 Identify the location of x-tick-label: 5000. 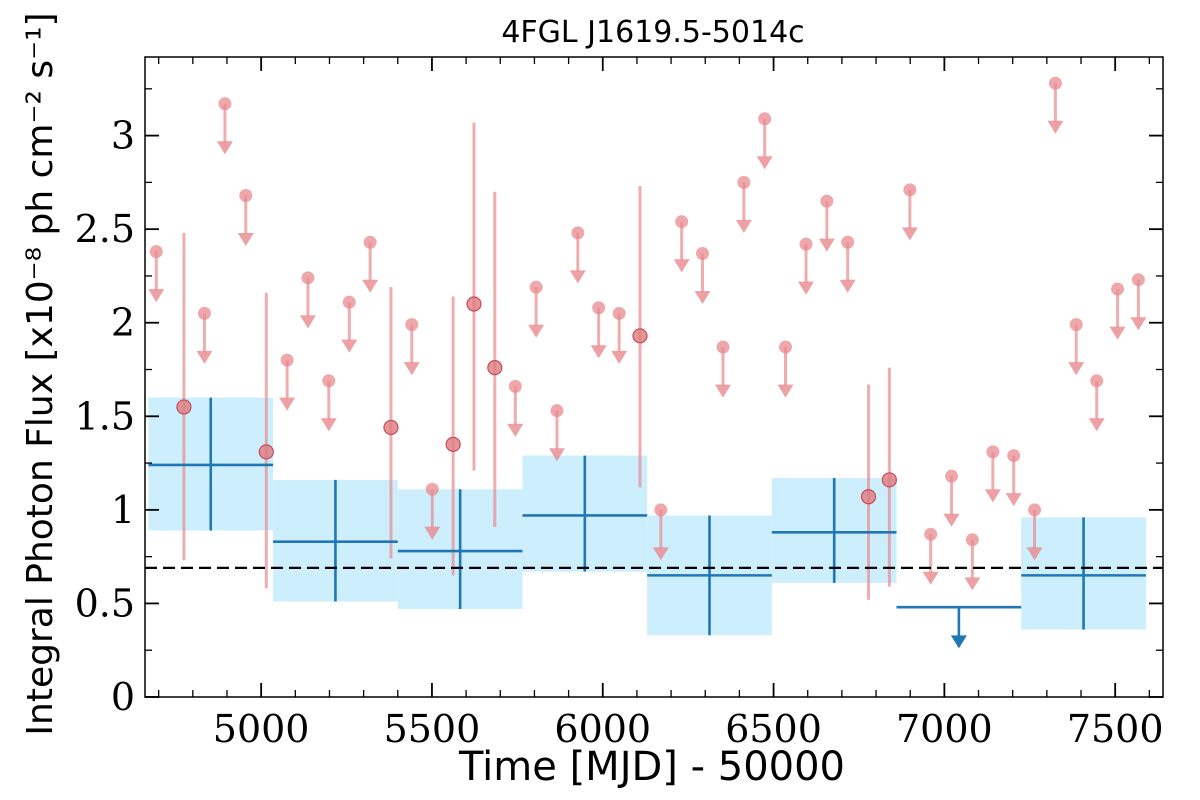
(261, 729).